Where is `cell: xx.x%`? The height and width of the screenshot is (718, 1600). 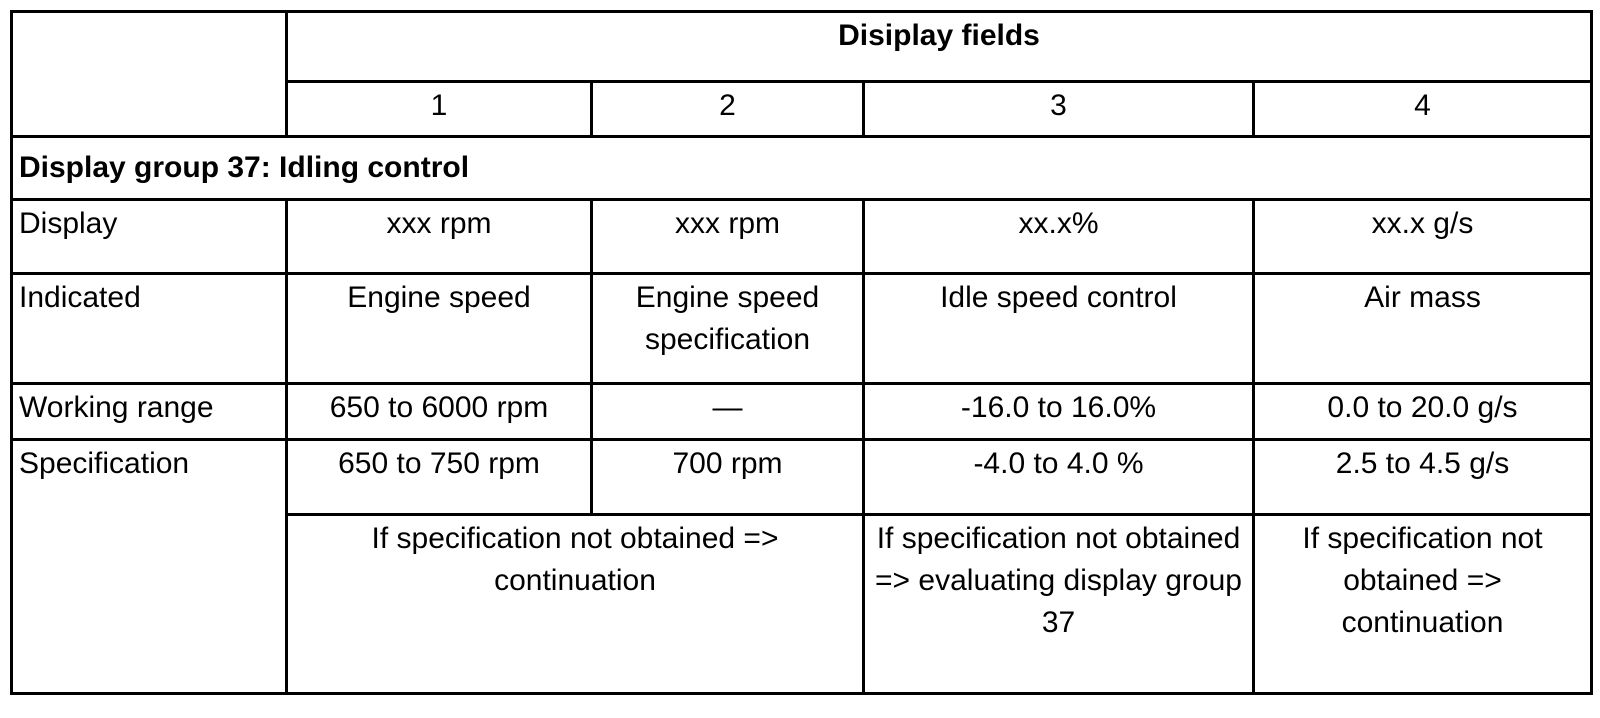
cell: xx.x% is located at coordinates (1058, 236).